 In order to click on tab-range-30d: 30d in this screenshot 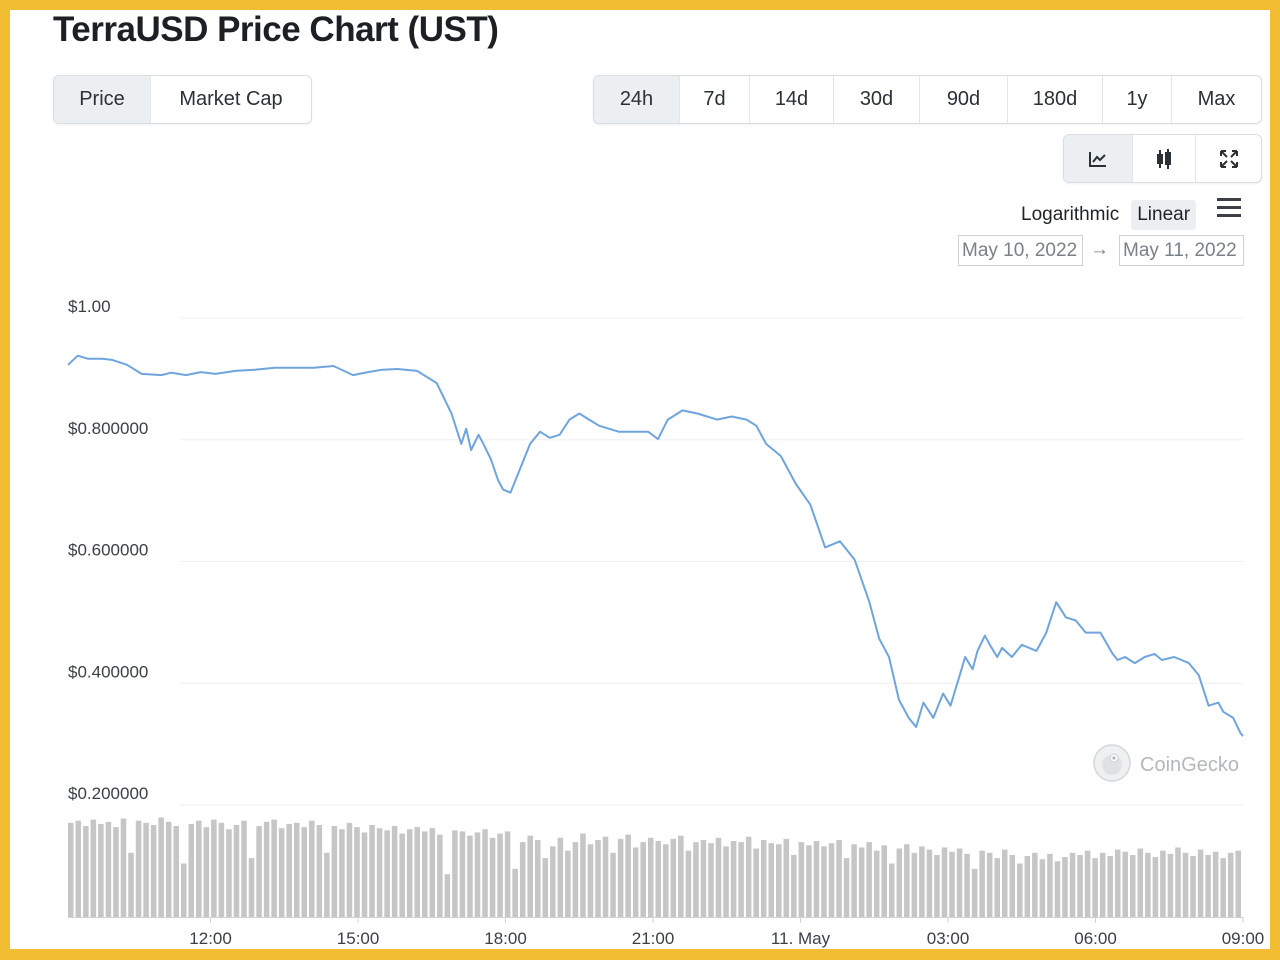, I will do `click(877, 99)`.